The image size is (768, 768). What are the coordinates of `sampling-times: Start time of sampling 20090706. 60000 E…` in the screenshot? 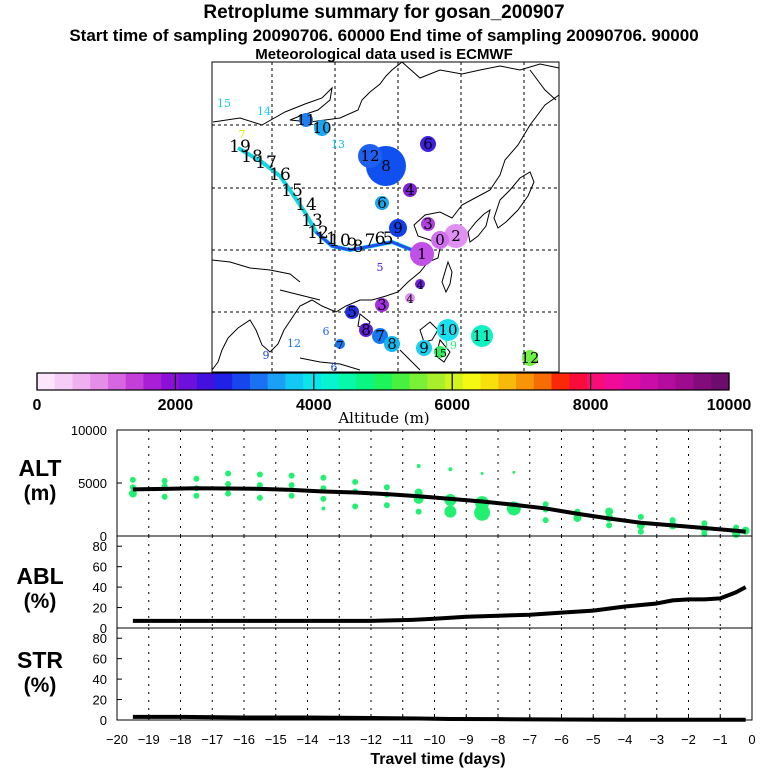 It's located at (384, 35).